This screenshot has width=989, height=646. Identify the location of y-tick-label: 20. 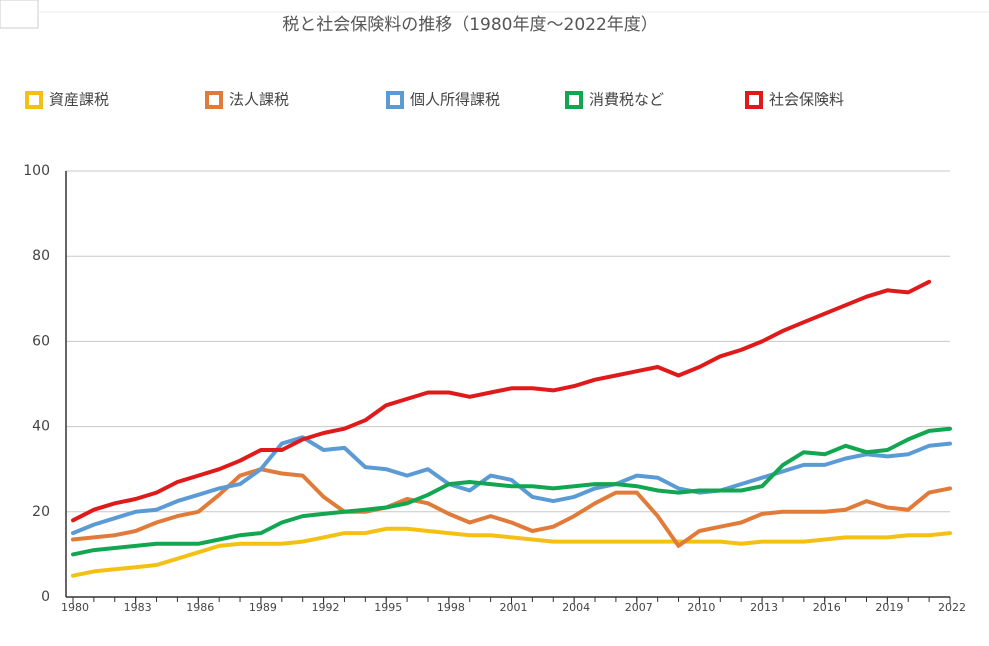
(41, 512).